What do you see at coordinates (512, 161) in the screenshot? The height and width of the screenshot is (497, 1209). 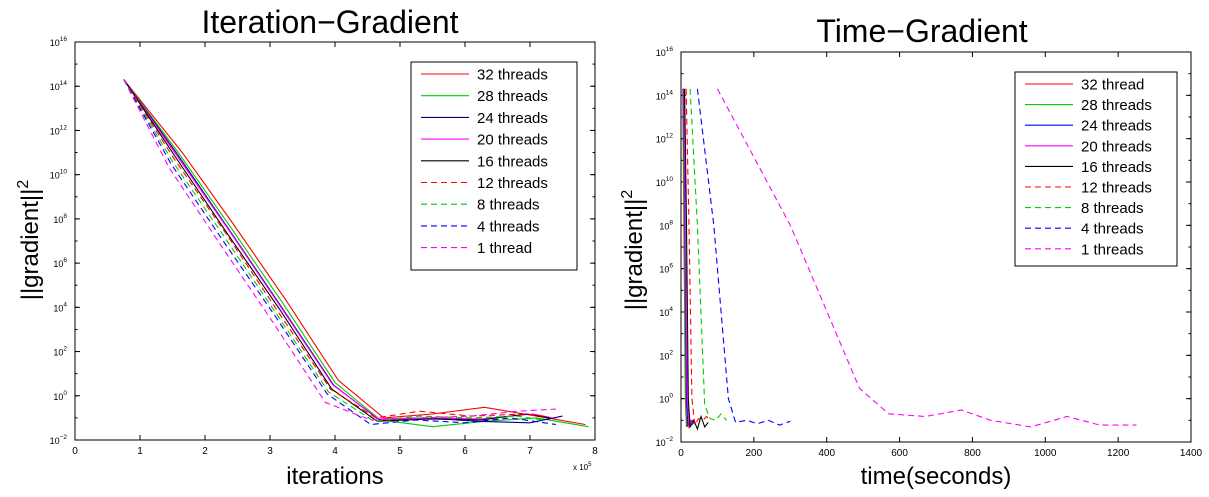 I see `legend-label: 16 threads` at bounding box center [512, 161].